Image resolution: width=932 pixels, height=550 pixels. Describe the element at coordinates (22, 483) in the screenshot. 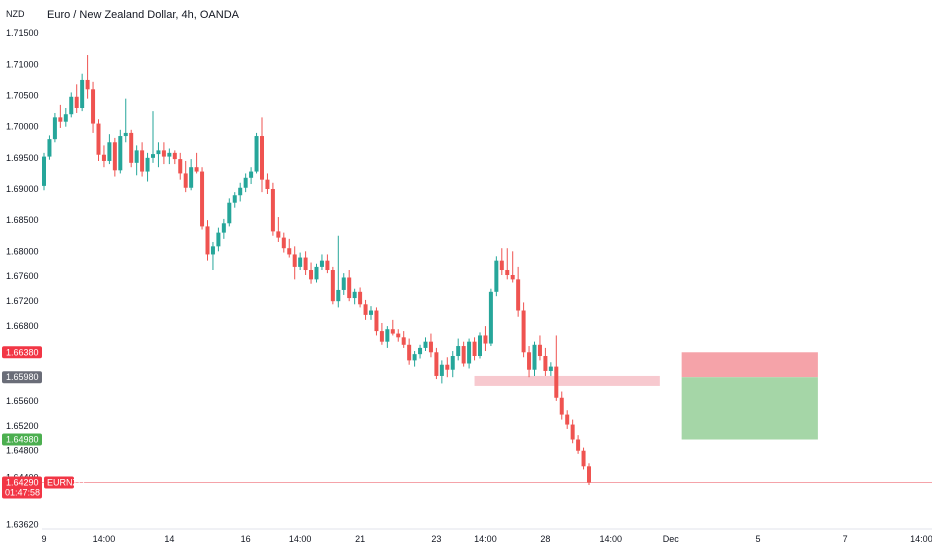

I see `price-badge-label: 1.64290` at that location.